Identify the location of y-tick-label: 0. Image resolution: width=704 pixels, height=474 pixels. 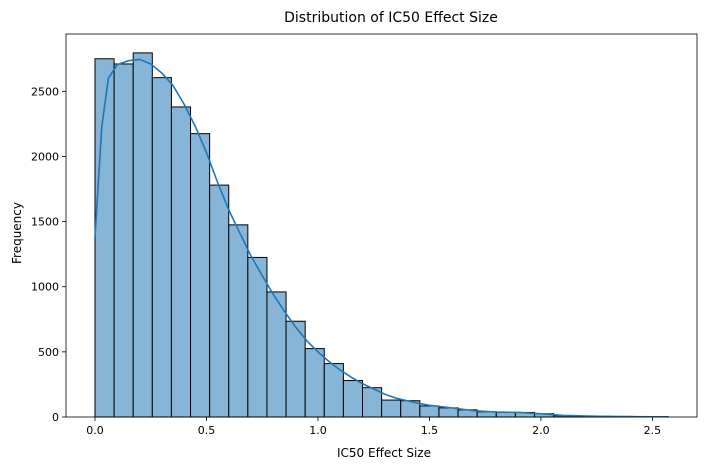
(55, 417).